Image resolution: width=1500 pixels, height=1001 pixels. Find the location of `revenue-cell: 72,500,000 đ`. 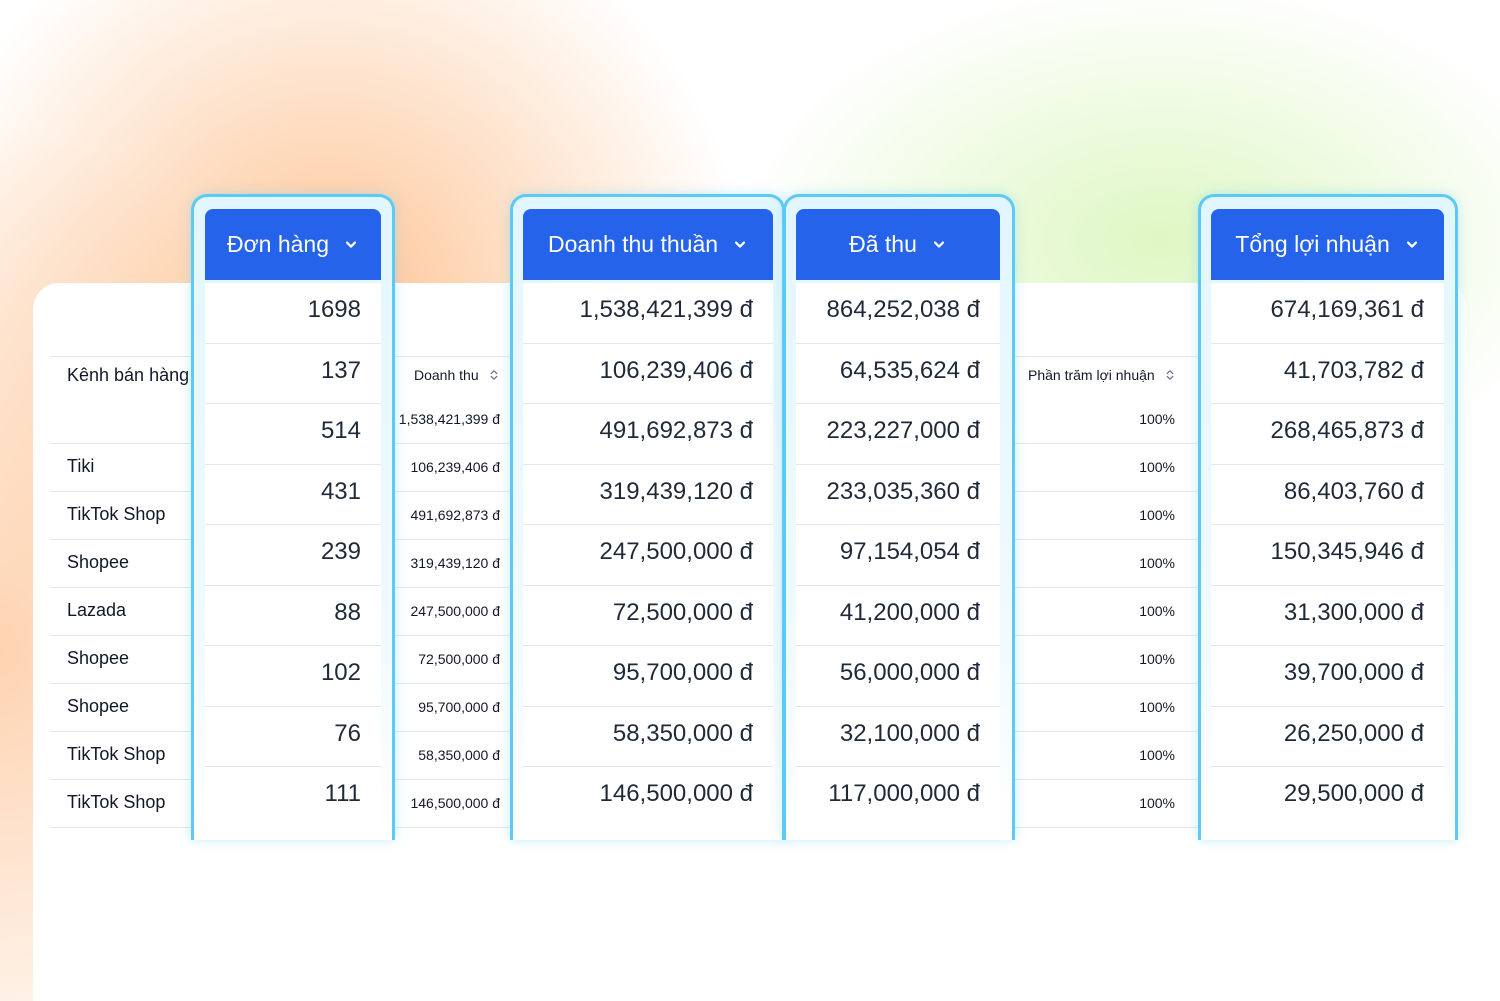

revenue-cell: 72,500,000 đ is located at coordinates (459, 659).